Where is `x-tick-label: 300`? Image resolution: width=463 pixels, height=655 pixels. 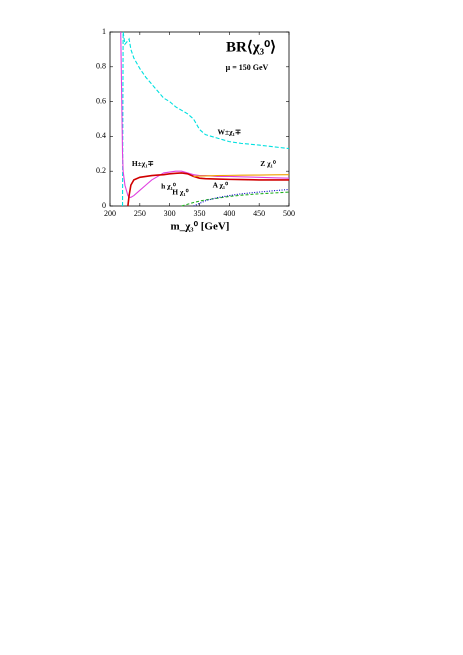 x-tick-label: 300 is located at coordinates (170, 213).